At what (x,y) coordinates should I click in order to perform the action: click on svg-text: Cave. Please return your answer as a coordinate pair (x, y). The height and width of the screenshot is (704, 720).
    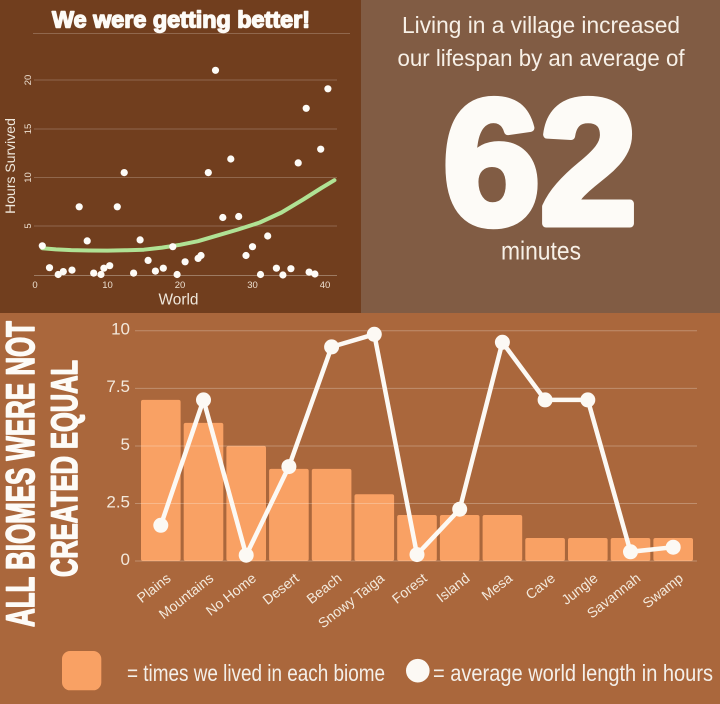
    Looking at the image, I should click on (540, 586).